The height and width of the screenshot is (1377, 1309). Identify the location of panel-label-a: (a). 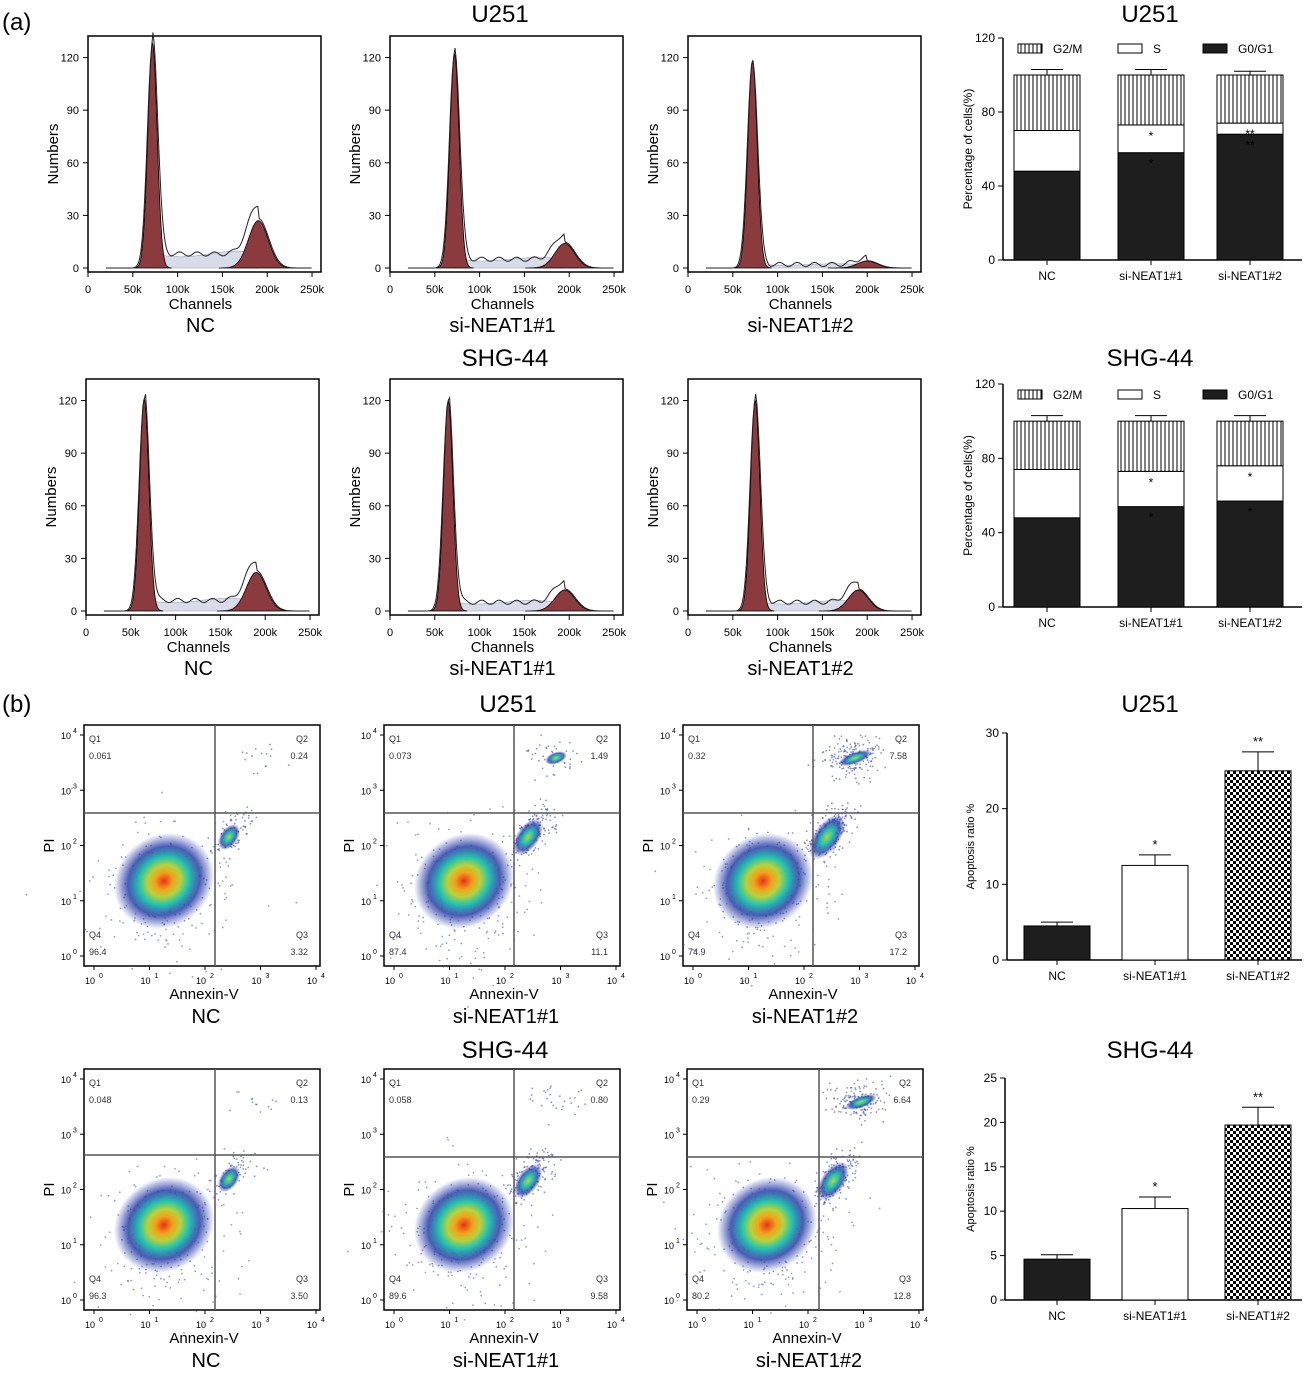
(16, 22).